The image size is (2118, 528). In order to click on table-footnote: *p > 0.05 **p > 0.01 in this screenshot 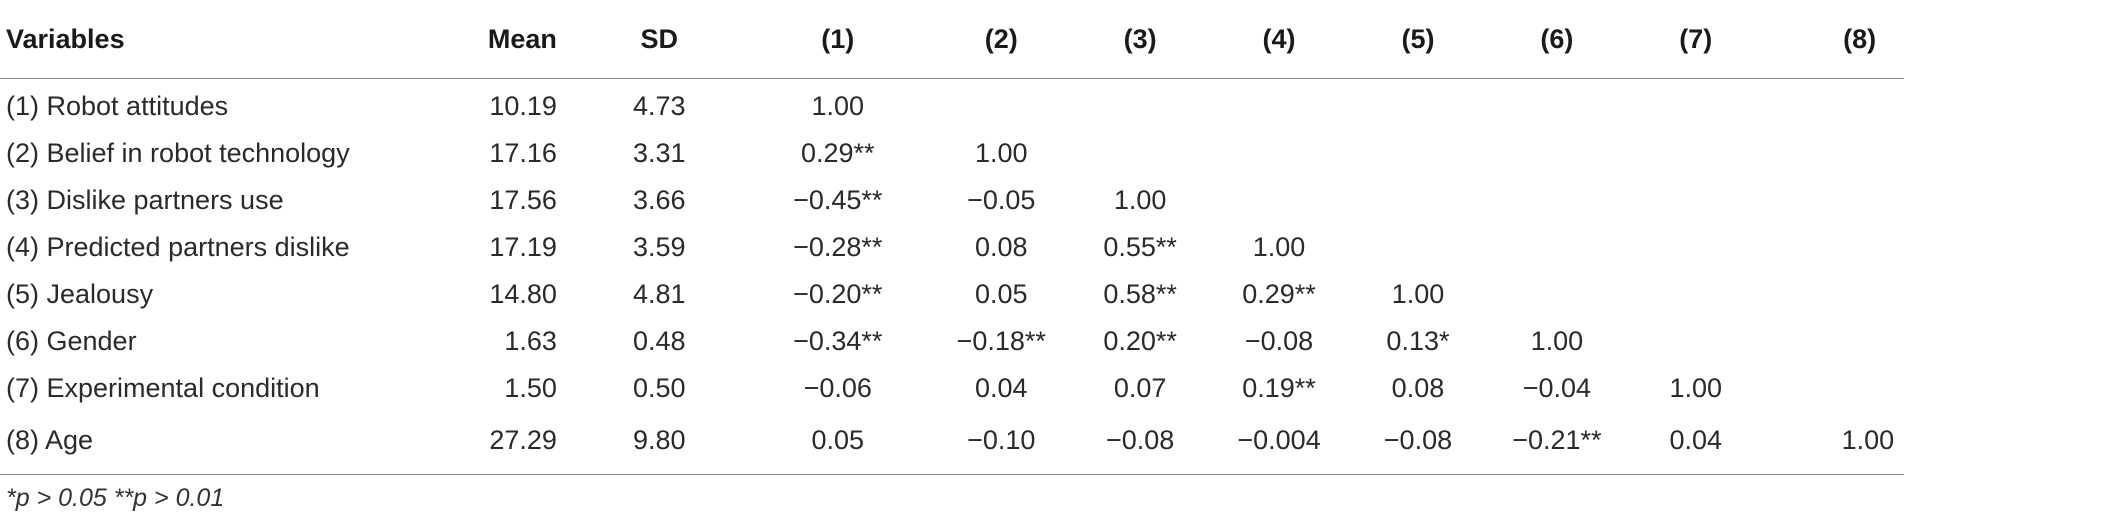, I will do `click(115, 498)`.